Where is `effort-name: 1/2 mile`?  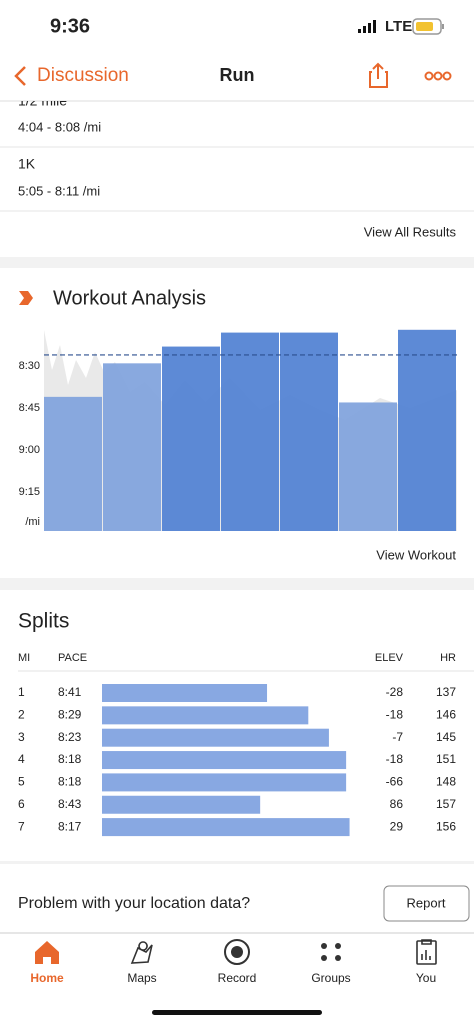 effort-name: 1/2 mile is located at coordinates (42, 101).